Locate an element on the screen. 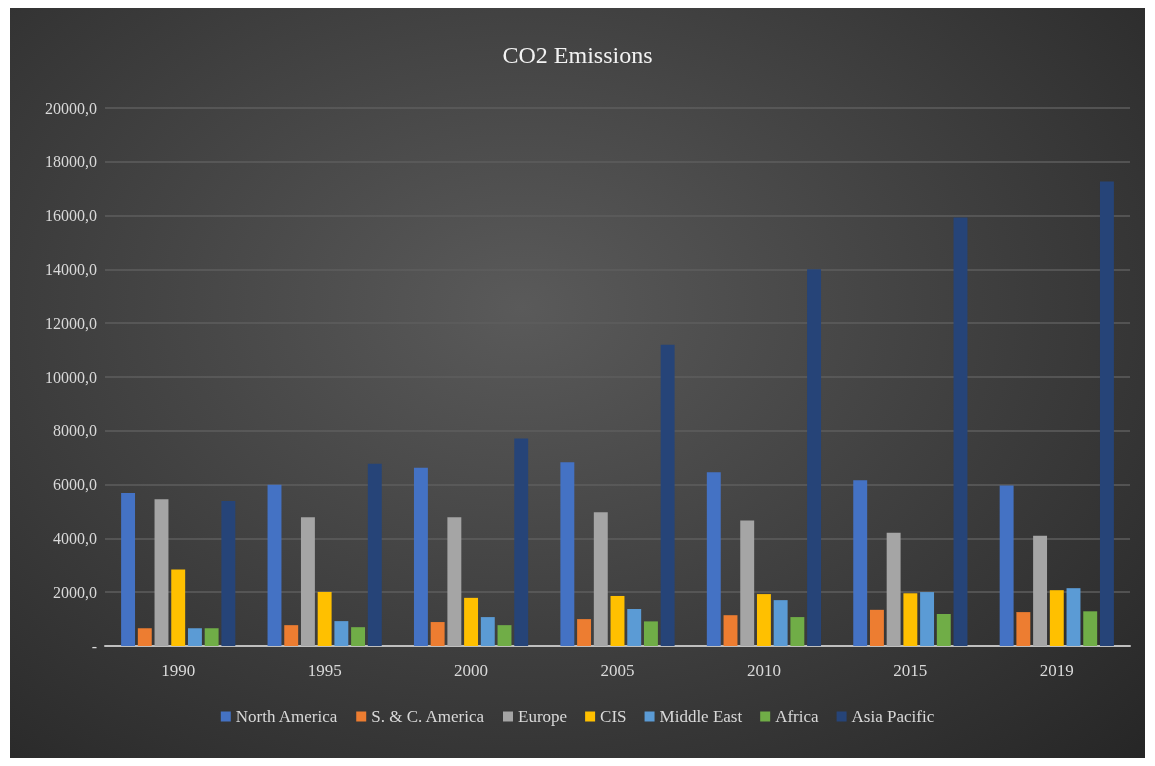 Image resolution: width=1155 pixels, height=766 pixels. x-tick-label: 2005 is located at coordinates (617, 670).